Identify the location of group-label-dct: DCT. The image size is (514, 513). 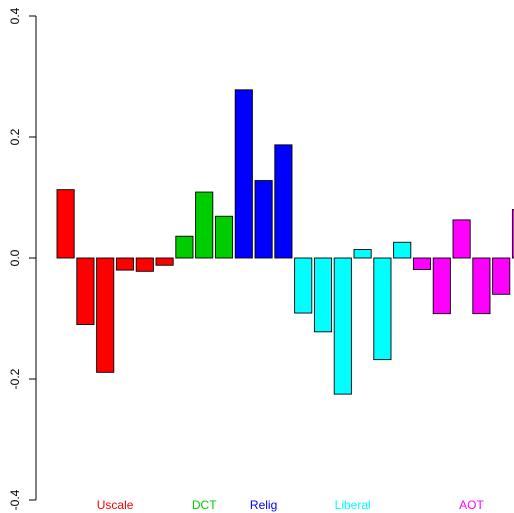
(204, 505).